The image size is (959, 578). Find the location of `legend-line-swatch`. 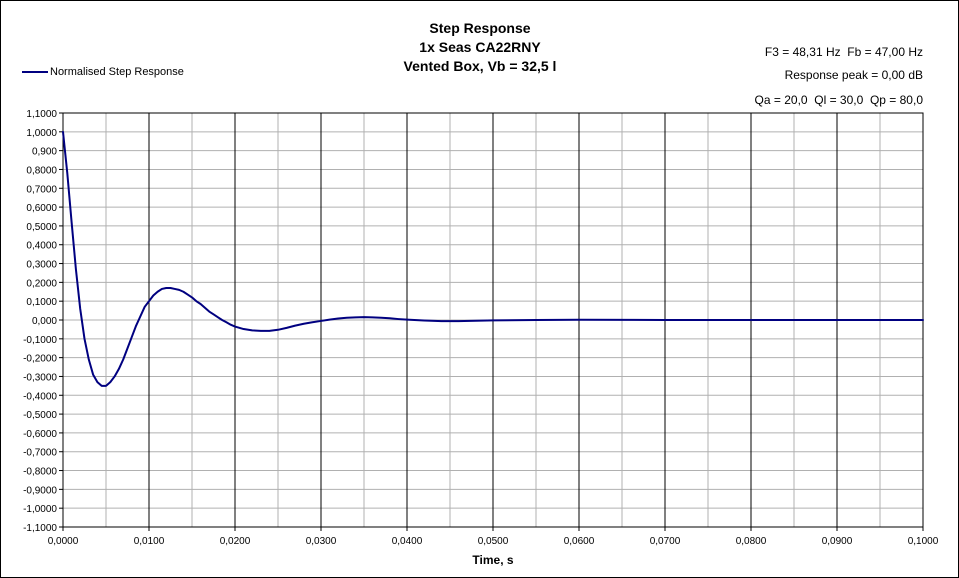

legend-line-swatch is located at coordinates (35, 72).